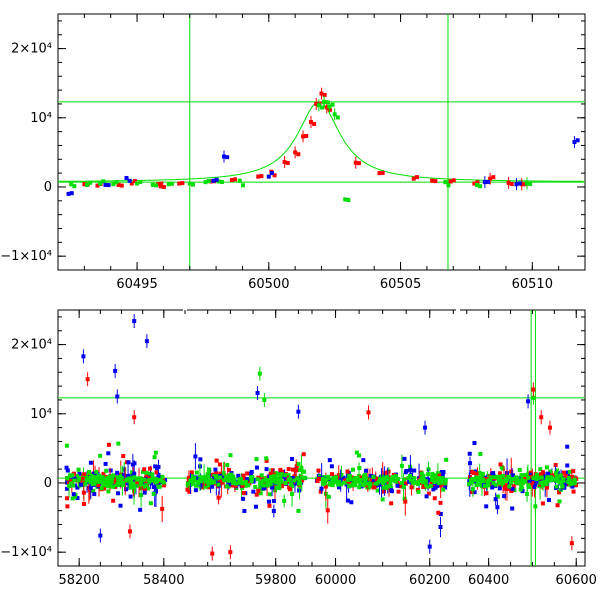 The image size is (600, 600). Describe the element at coordinates (31, 345) in the screenshot. I see `y-tick-label: 2×10⁴` at that location.